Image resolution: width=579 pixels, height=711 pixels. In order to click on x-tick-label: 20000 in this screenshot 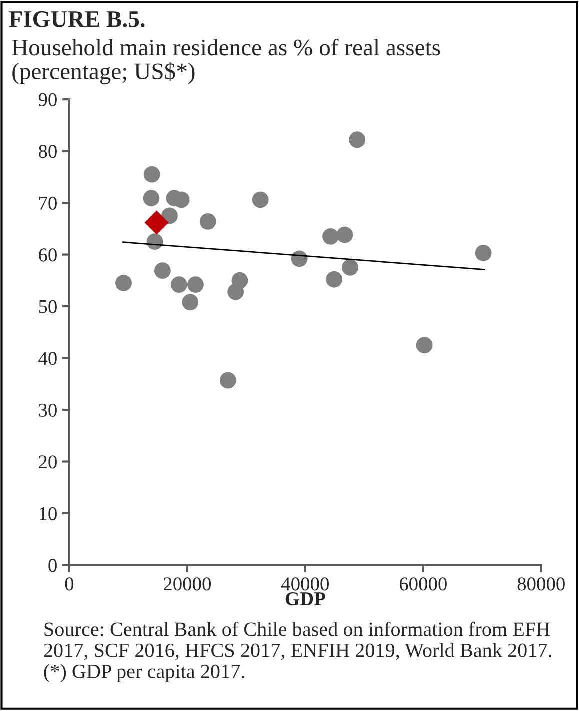, I will do `click(188, 584)`.